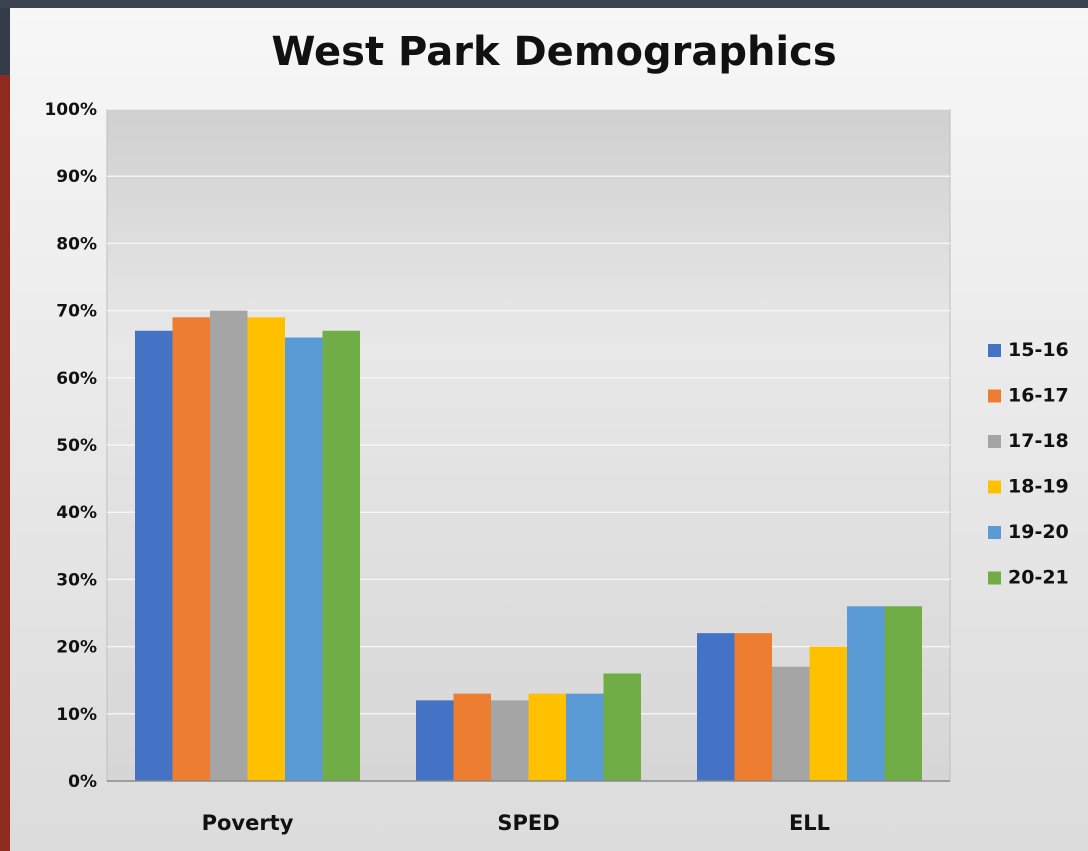  What do you see at coordinates (1038, 532) in the screenshot?
I see `legend-label-19-20: 19-20` at bounding box center [1038, 532].